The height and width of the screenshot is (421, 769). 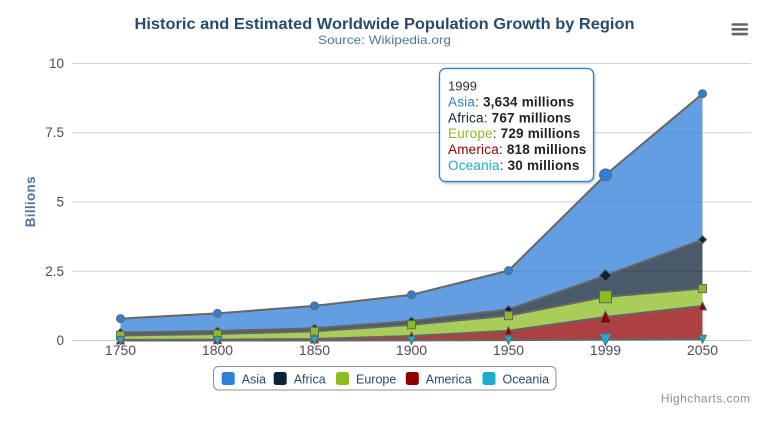 What do you see at coordinates (706, 399) in the screenshot?
I see `svg-text: Highcharts.com` at bounding box center [706, 399].